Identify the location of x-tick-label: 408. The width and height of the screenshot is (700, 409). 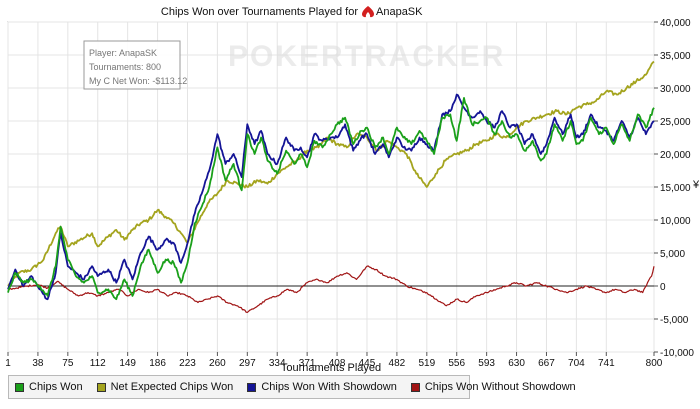
(337, 363).